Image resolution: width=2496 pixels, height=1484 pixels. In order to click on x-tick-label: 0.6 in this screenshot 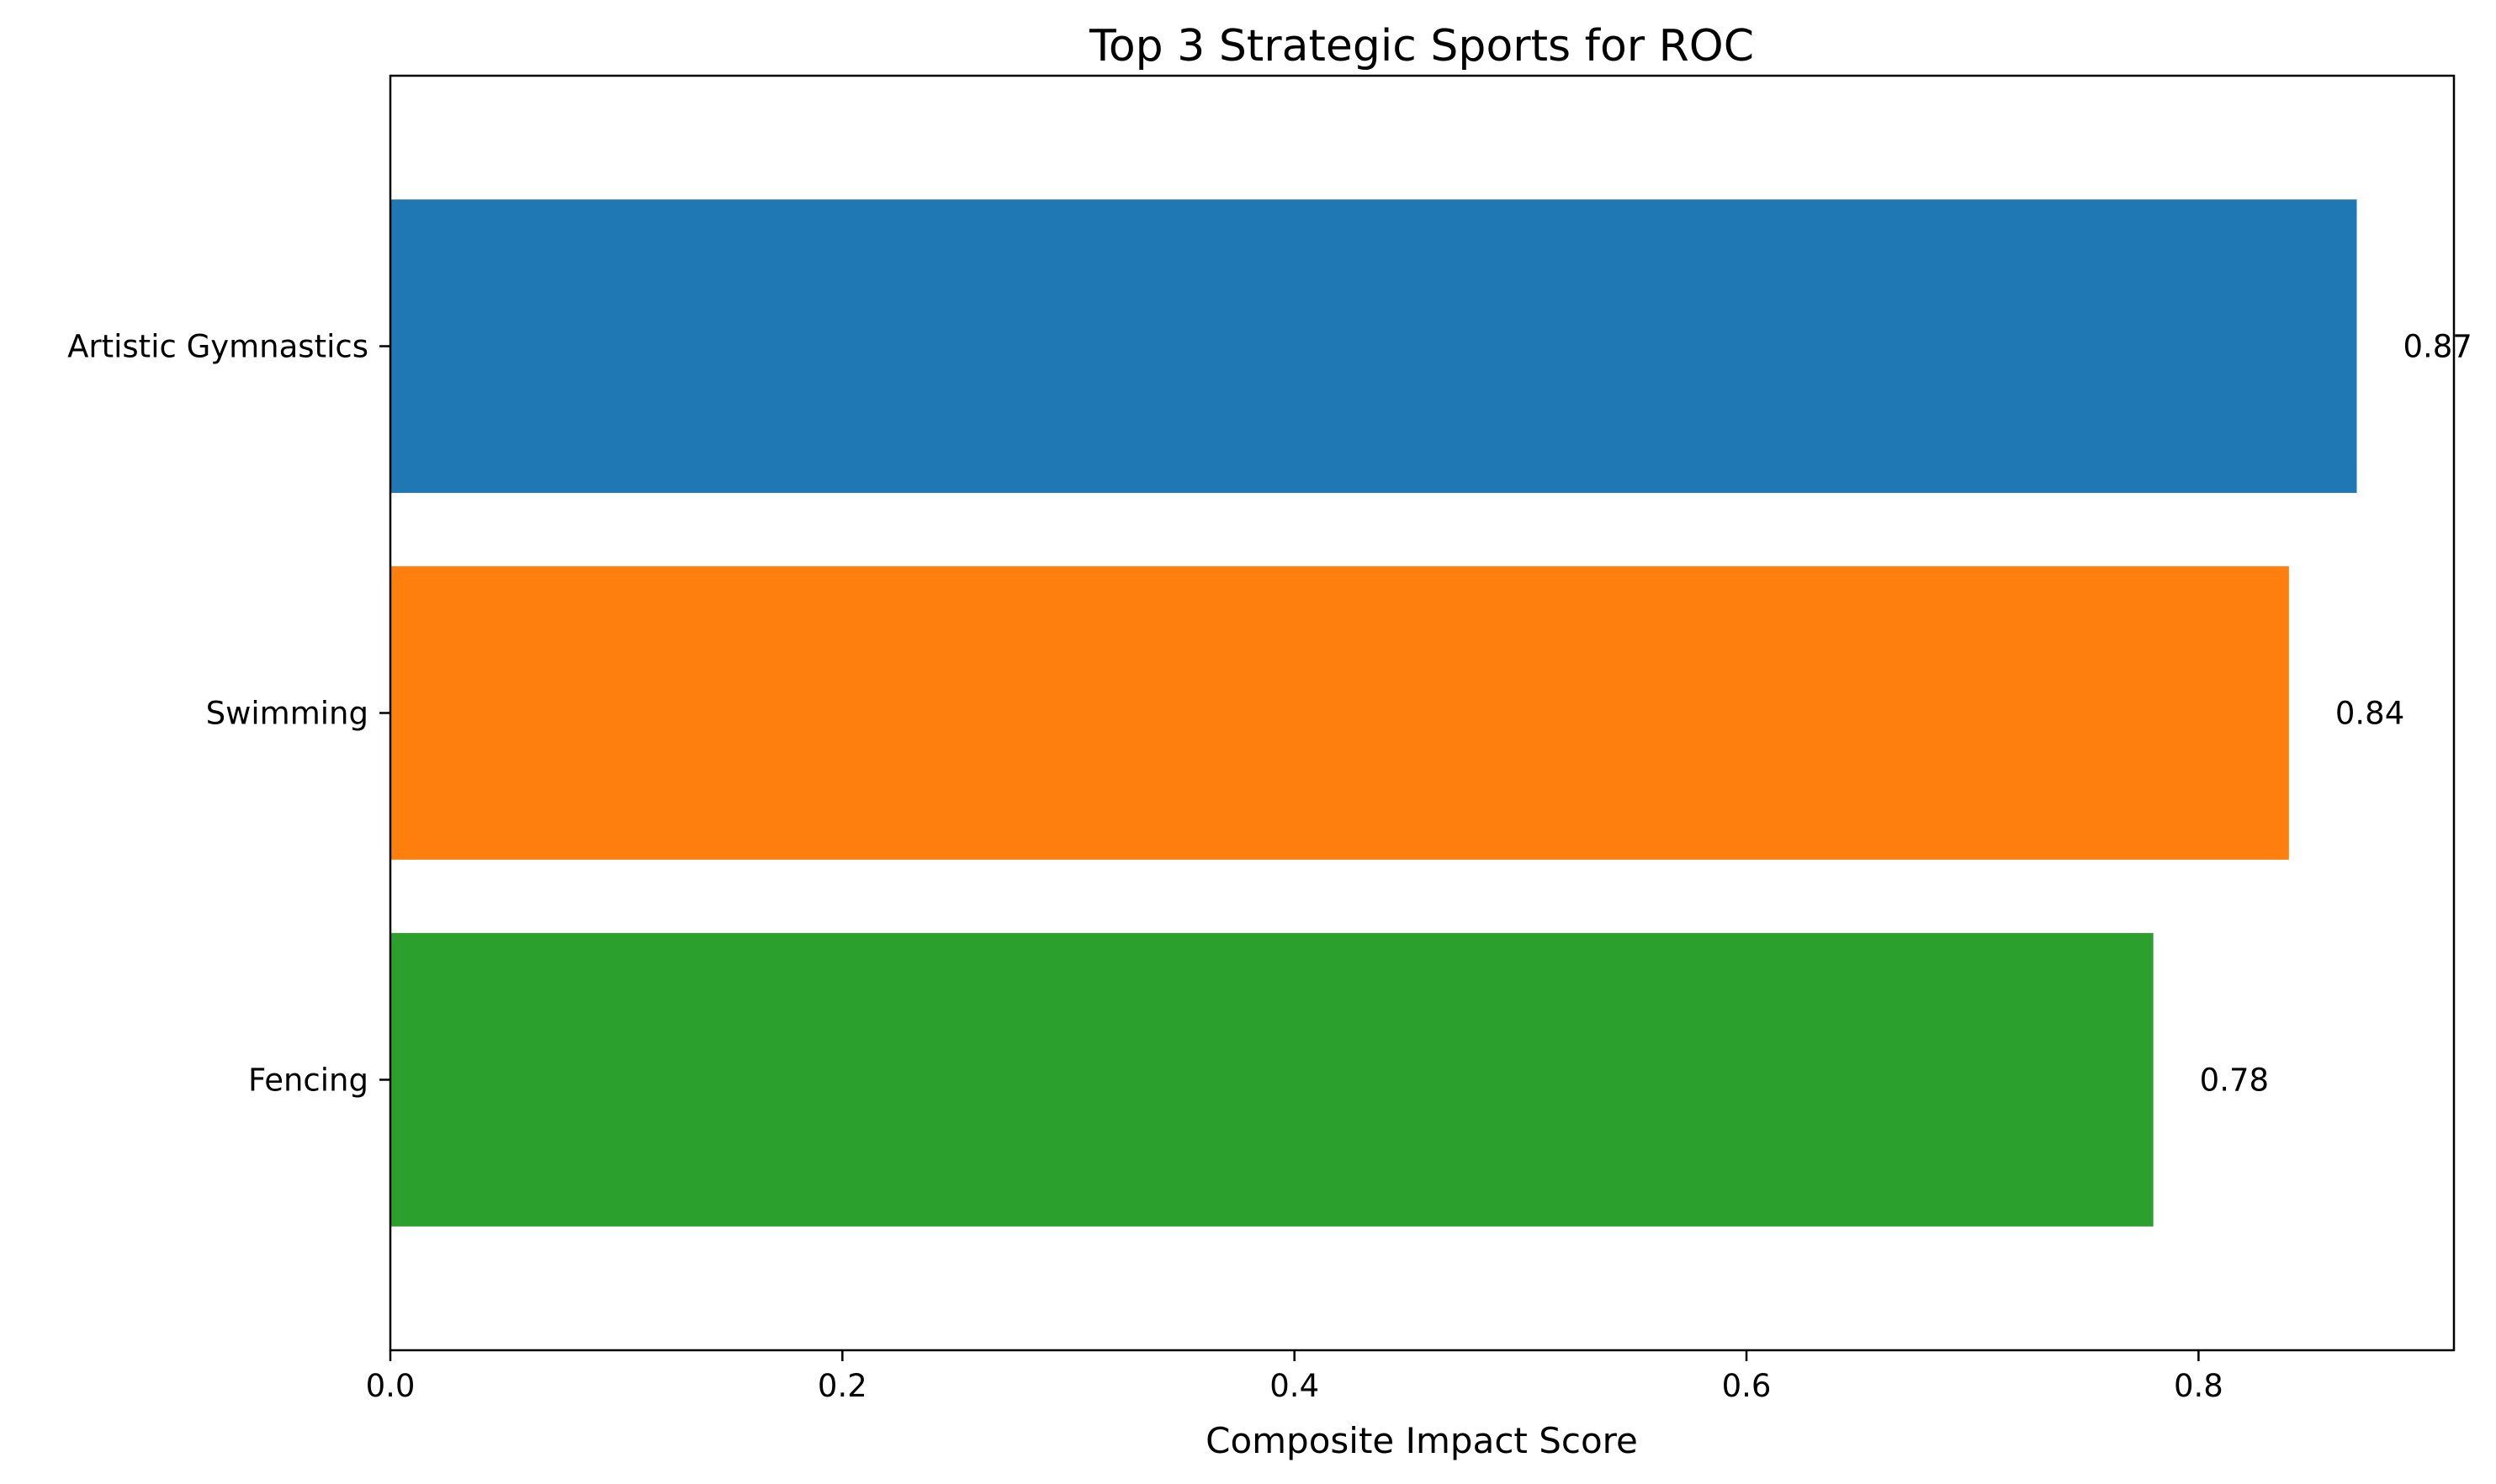, I will do `click(1747, 1386)`.